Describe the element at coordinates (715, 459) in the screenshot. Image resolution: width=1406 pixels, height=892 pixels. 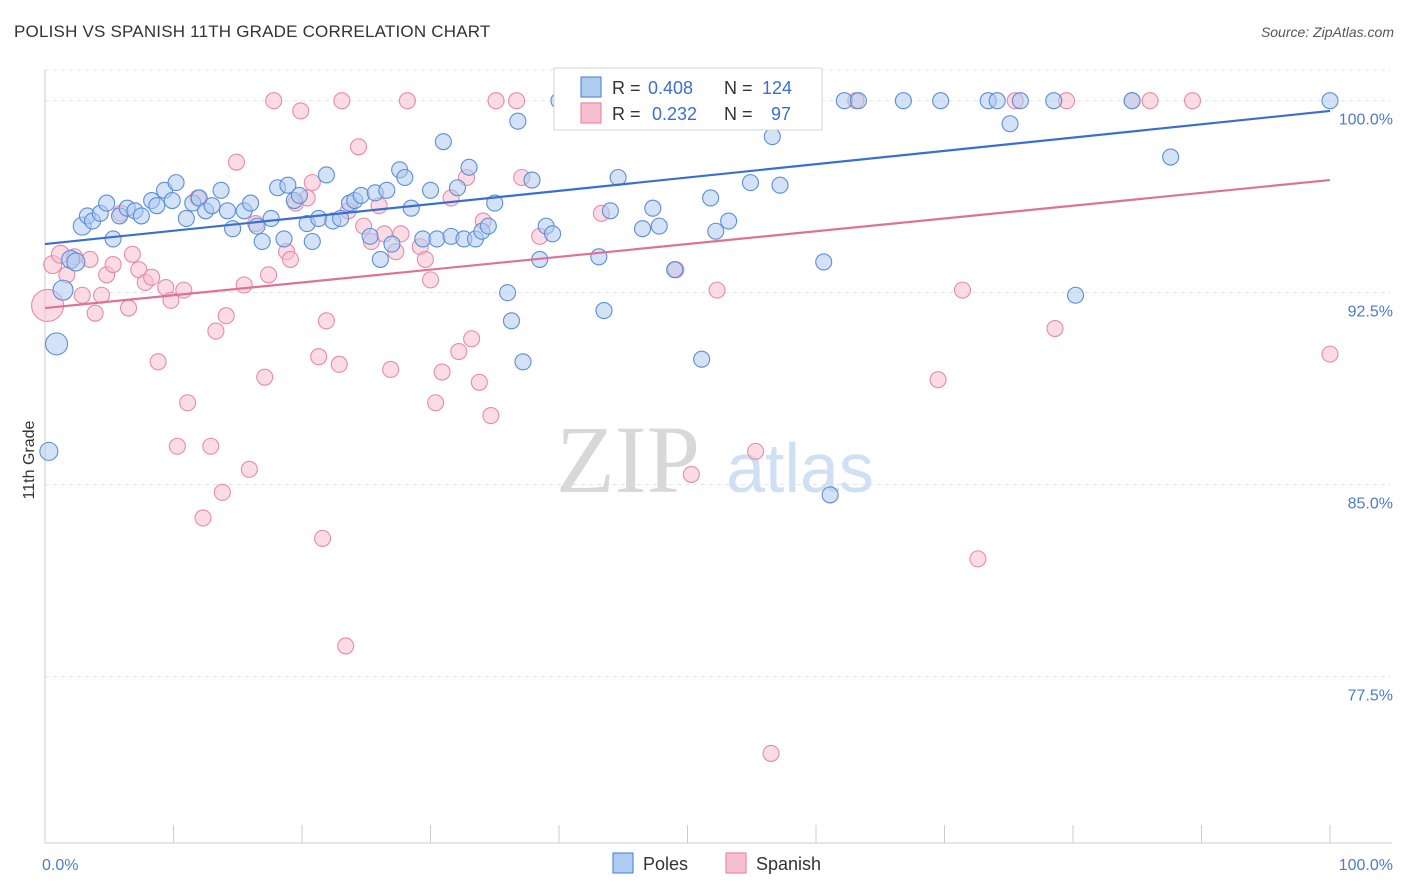
I see `watermark: ZIP atlas` at that location.